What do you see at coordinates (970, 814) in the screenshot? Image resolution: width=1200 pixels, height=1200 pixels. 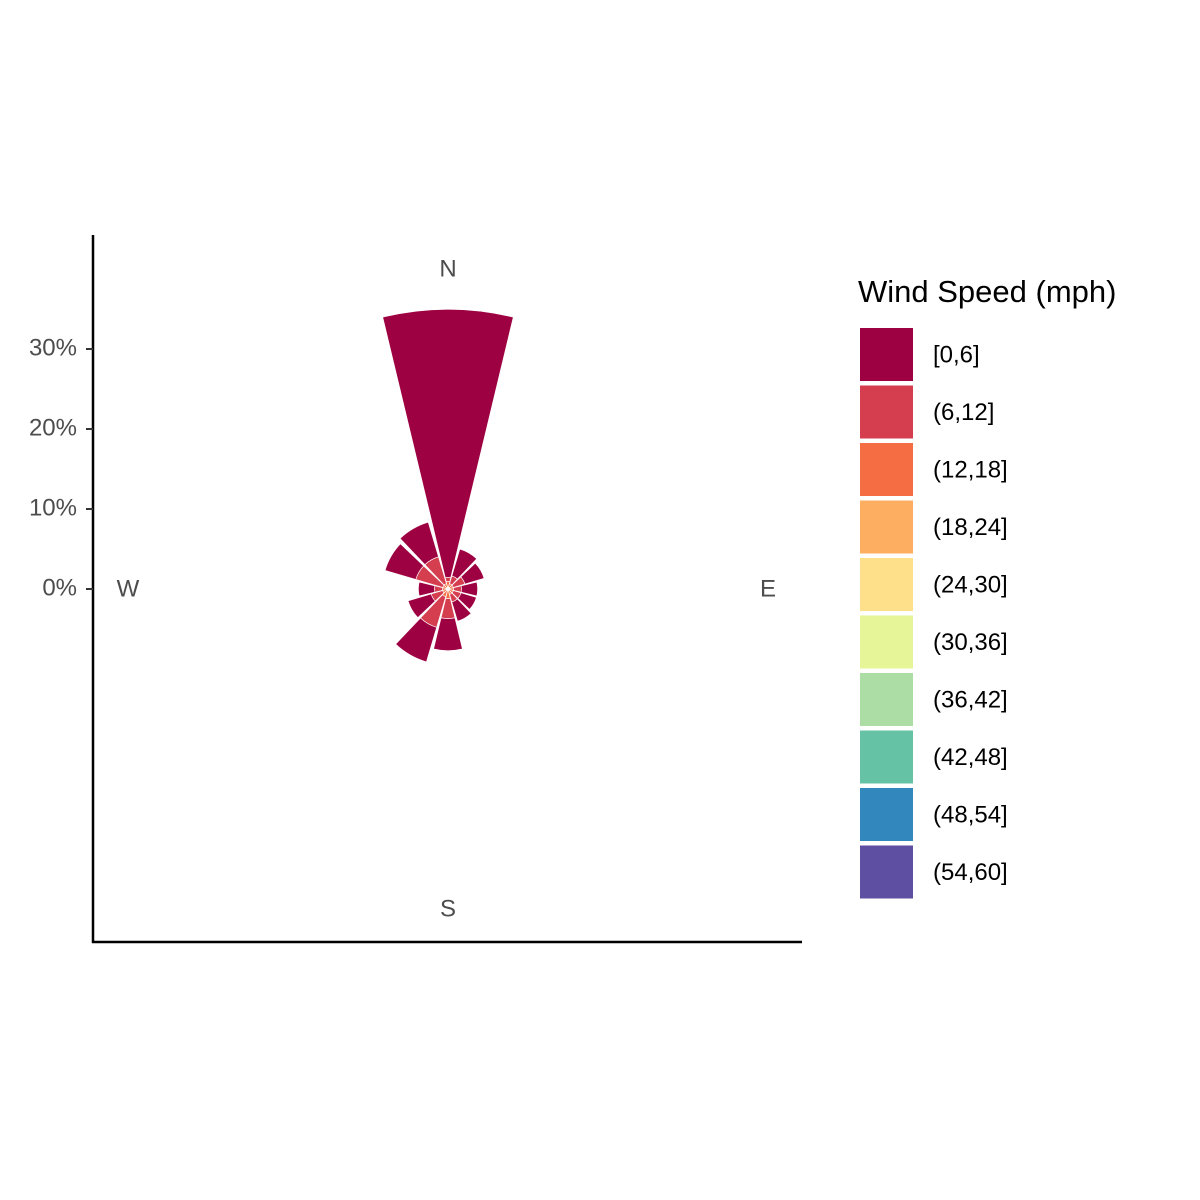 I see `legend-label: (48,54]` at bounding box center [970, 814].